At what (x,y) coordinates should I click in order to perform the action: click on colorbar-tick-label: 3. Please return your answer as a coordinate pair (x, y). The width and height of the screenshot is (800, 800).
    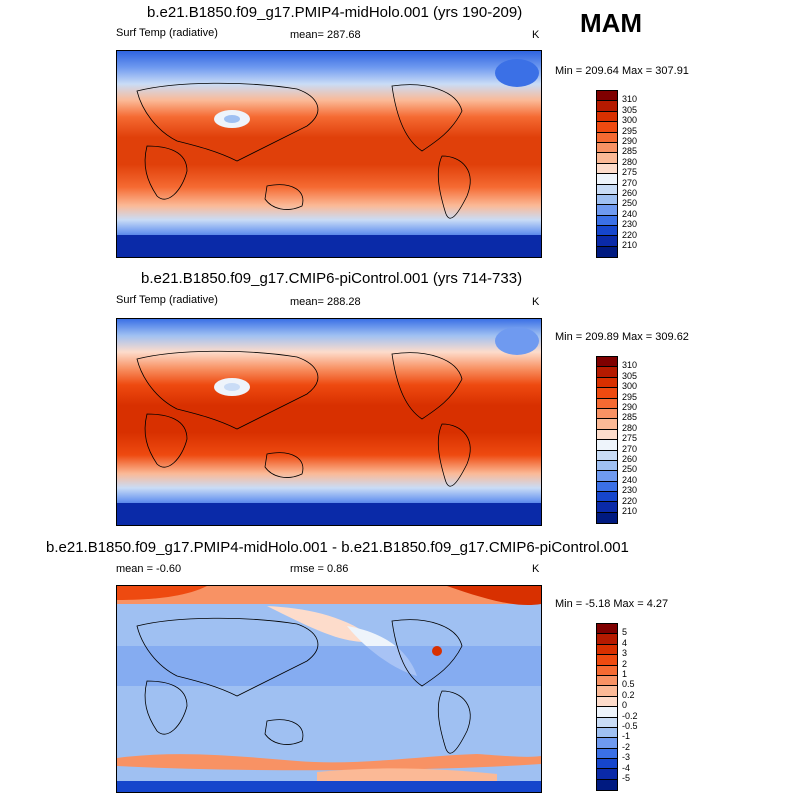
    Looking at the image, I should click on (625, 653).